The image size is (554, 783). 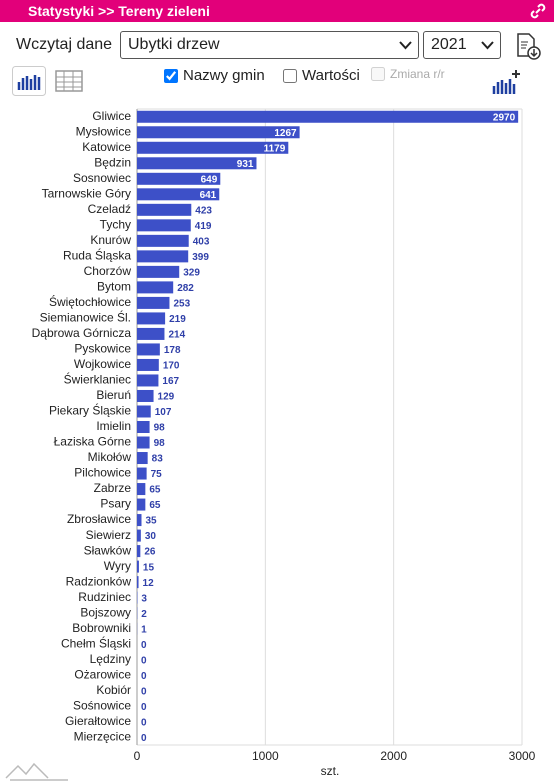 What do you see at coordinates (101, 628) in the screenshot?
I see `y-tick-label: Bobrowniki` at bounding box center [101, 628].